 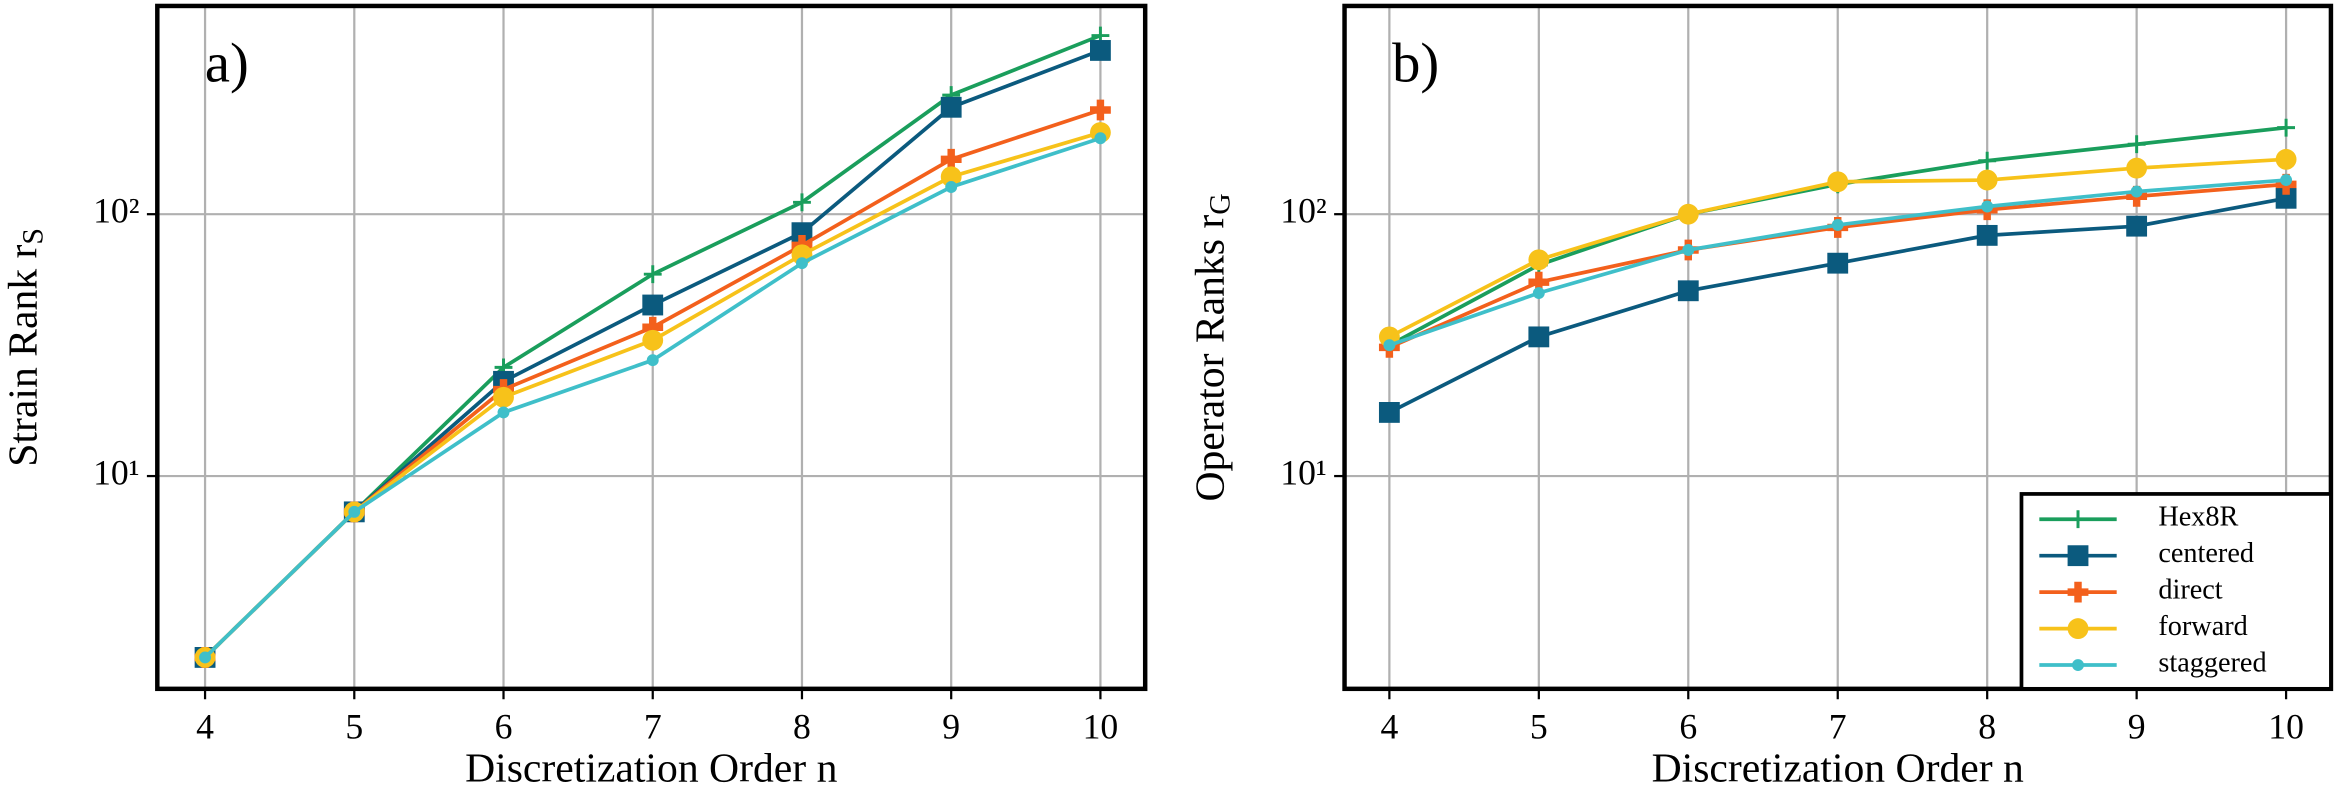 I want to click on panel-label: b), so click(x=1415, y=63).